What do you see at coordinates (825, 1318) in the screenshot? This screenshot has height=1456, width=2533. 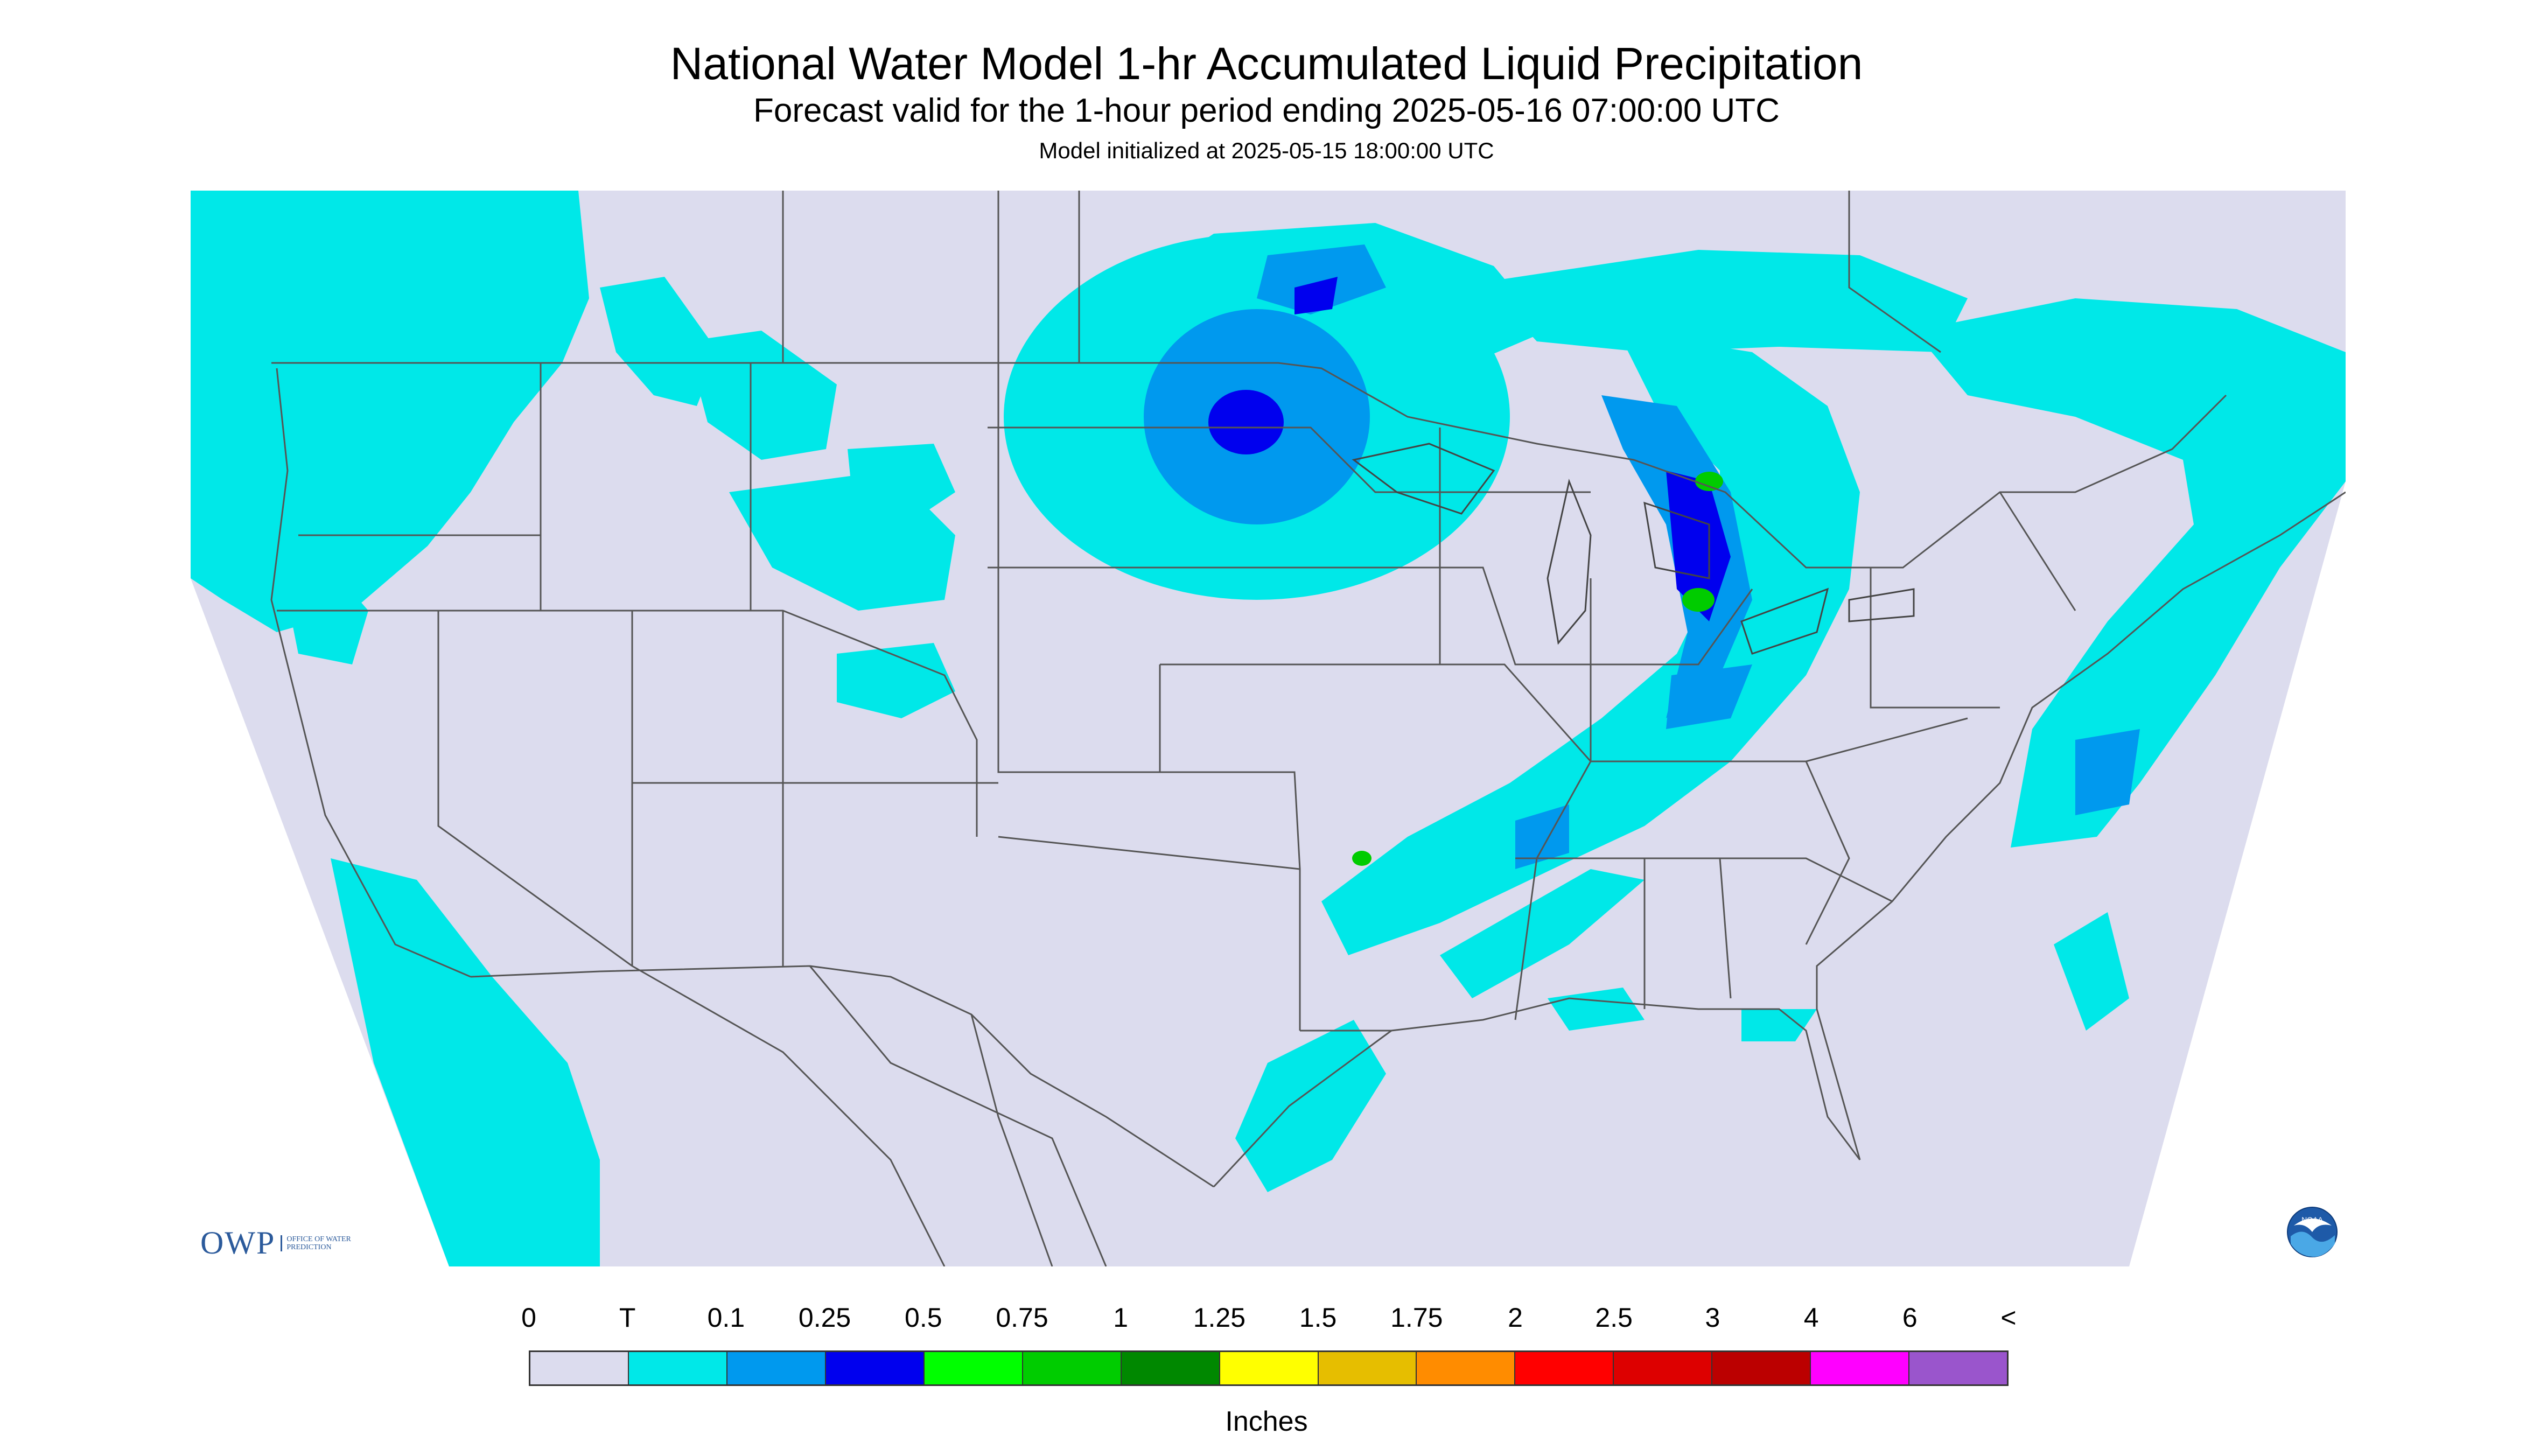 I see `legend-tick-label: 0.25` at bounding box center [825, 1318].